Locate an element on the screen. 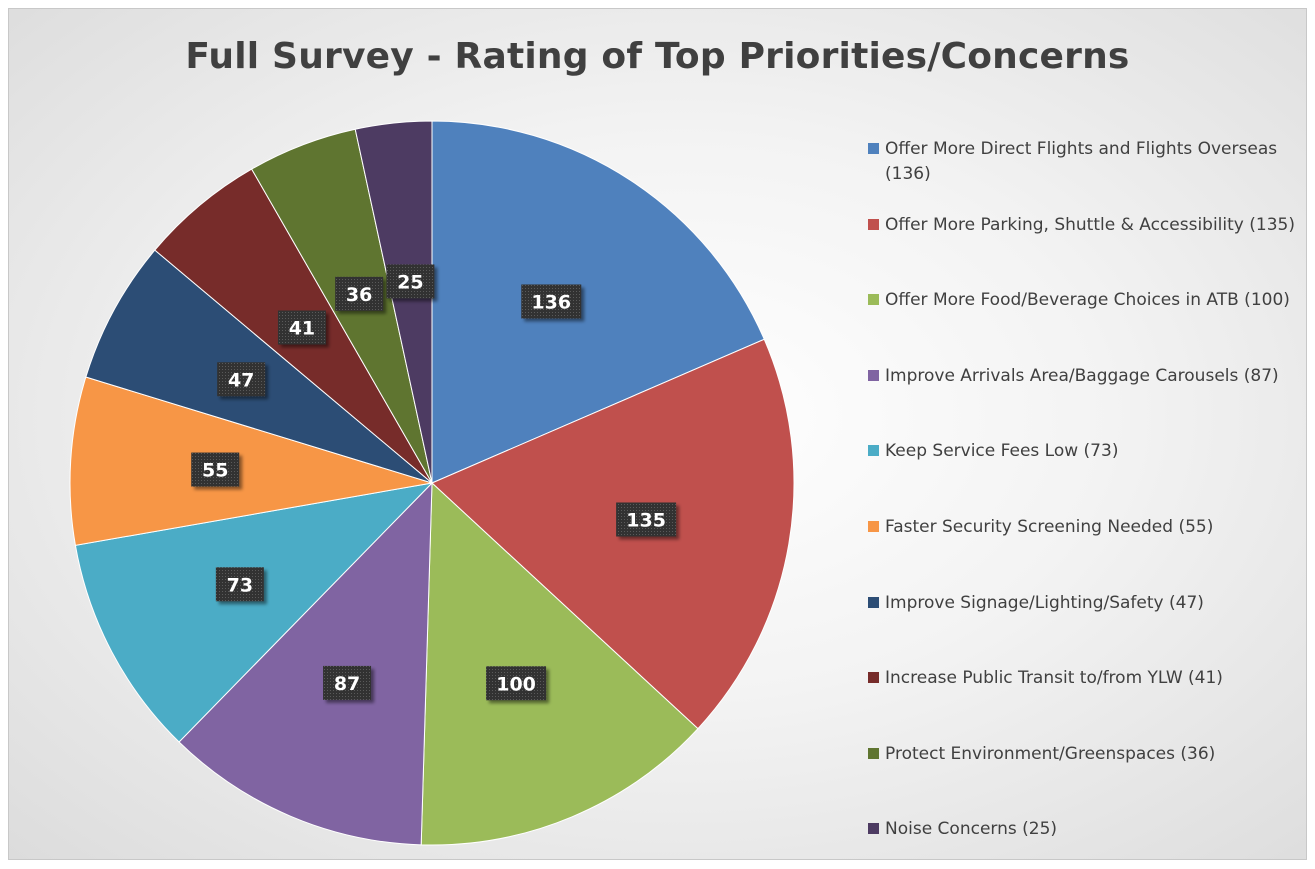  data-label-text: 47 is located at coordinates (241, 380).